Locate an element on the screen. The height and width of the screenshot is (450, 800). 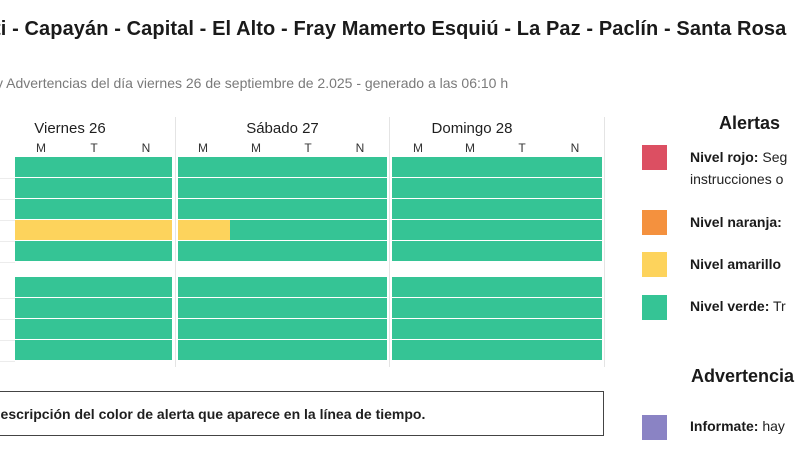
informate-label: Informate: is located at coordinates (724, 426).